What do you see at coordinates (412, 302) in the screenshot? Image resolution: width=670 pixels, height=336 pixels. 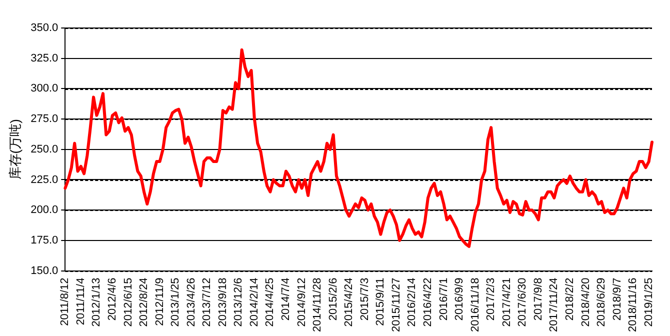 I see `x-tick-label: 2016/2/14` at bounding box center [412, 302].